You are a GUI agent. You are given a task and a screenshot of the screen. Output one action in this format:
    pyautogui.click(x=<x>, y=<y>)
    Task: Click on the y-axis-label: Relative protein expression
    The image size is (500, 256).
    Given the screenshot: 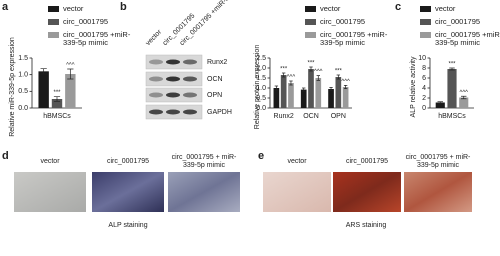 What is the action you would take?
    pyautogui.click(x=257, y=87)
    